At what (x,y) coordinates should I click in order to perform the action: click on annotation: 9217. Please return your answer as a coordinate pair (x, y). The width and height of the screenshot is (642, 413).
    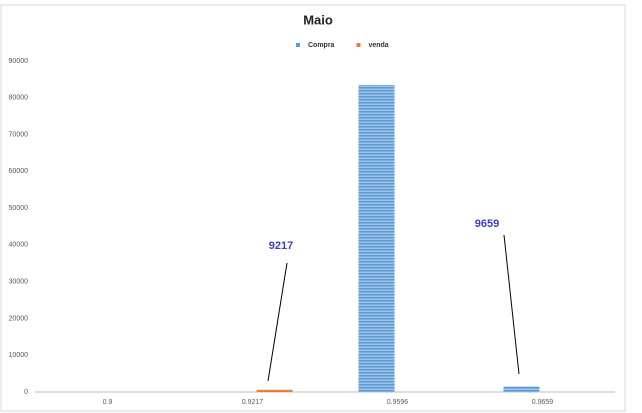
    Looking at the image, I should click on (281, 246).